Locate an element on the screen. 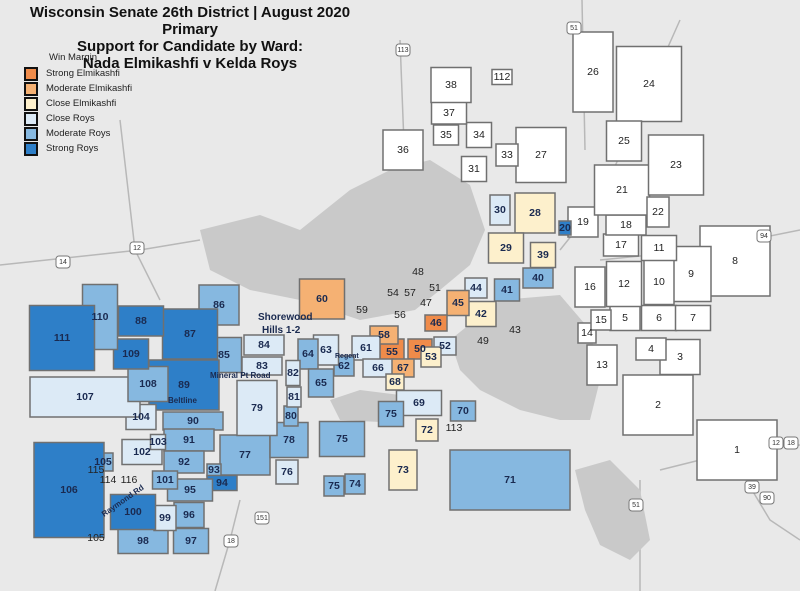 This screenshot has width=800, height=591. ward-84-area is located at coordinates (264, 345).